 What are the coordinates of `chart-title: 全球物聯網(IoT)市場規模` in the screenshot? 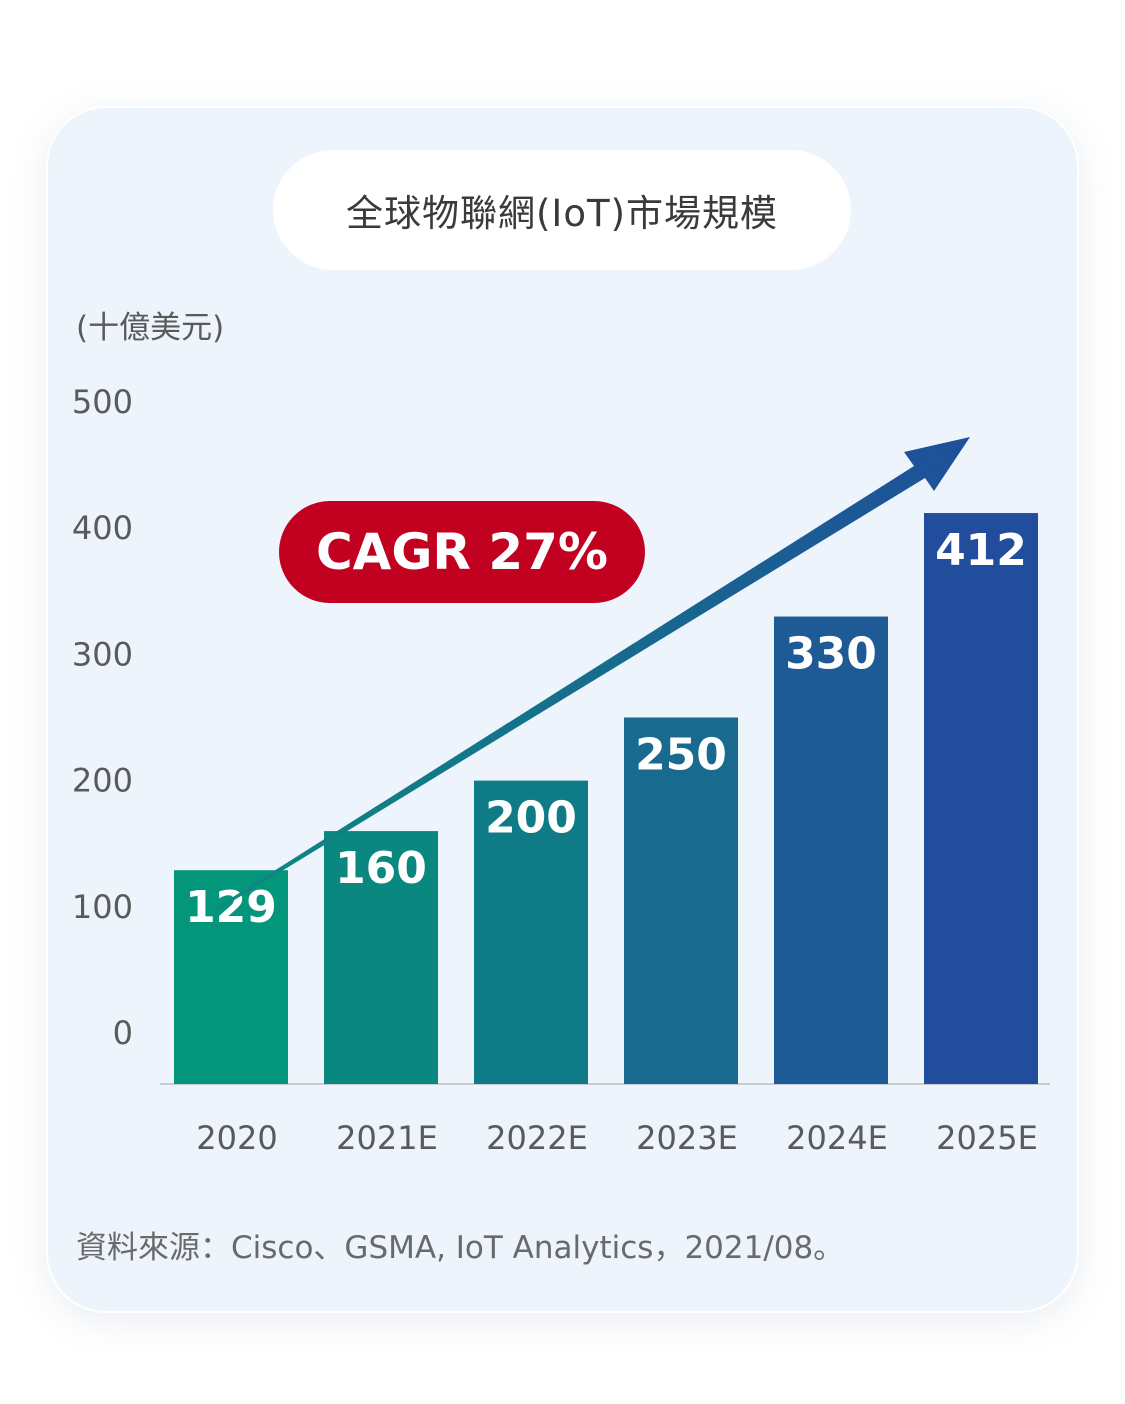 It's located at (562, 210).